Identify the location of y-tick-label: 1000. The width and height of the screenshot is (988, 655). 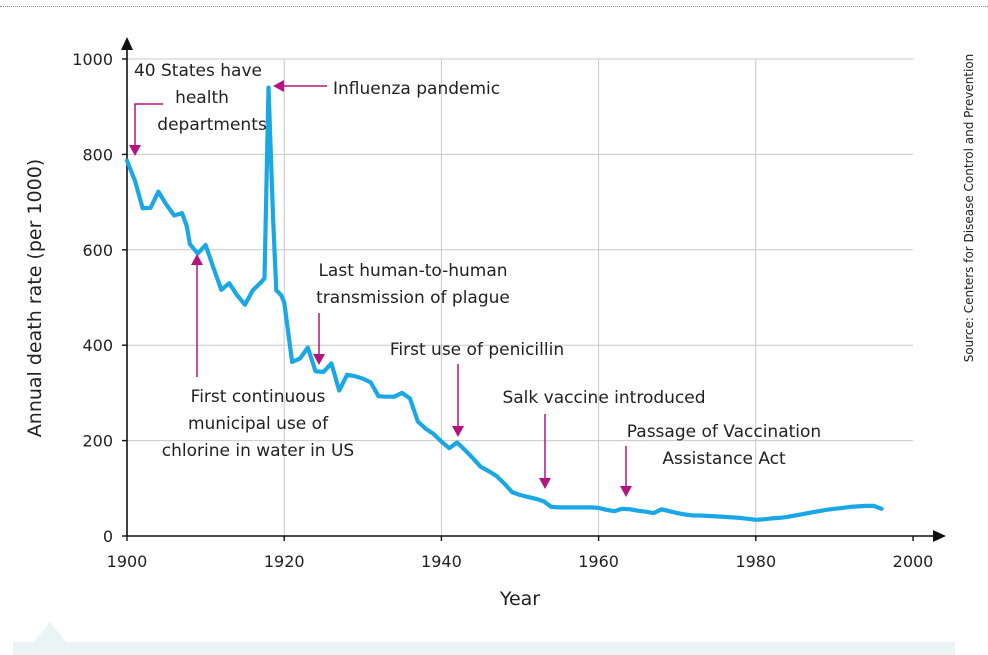
(92, 59).